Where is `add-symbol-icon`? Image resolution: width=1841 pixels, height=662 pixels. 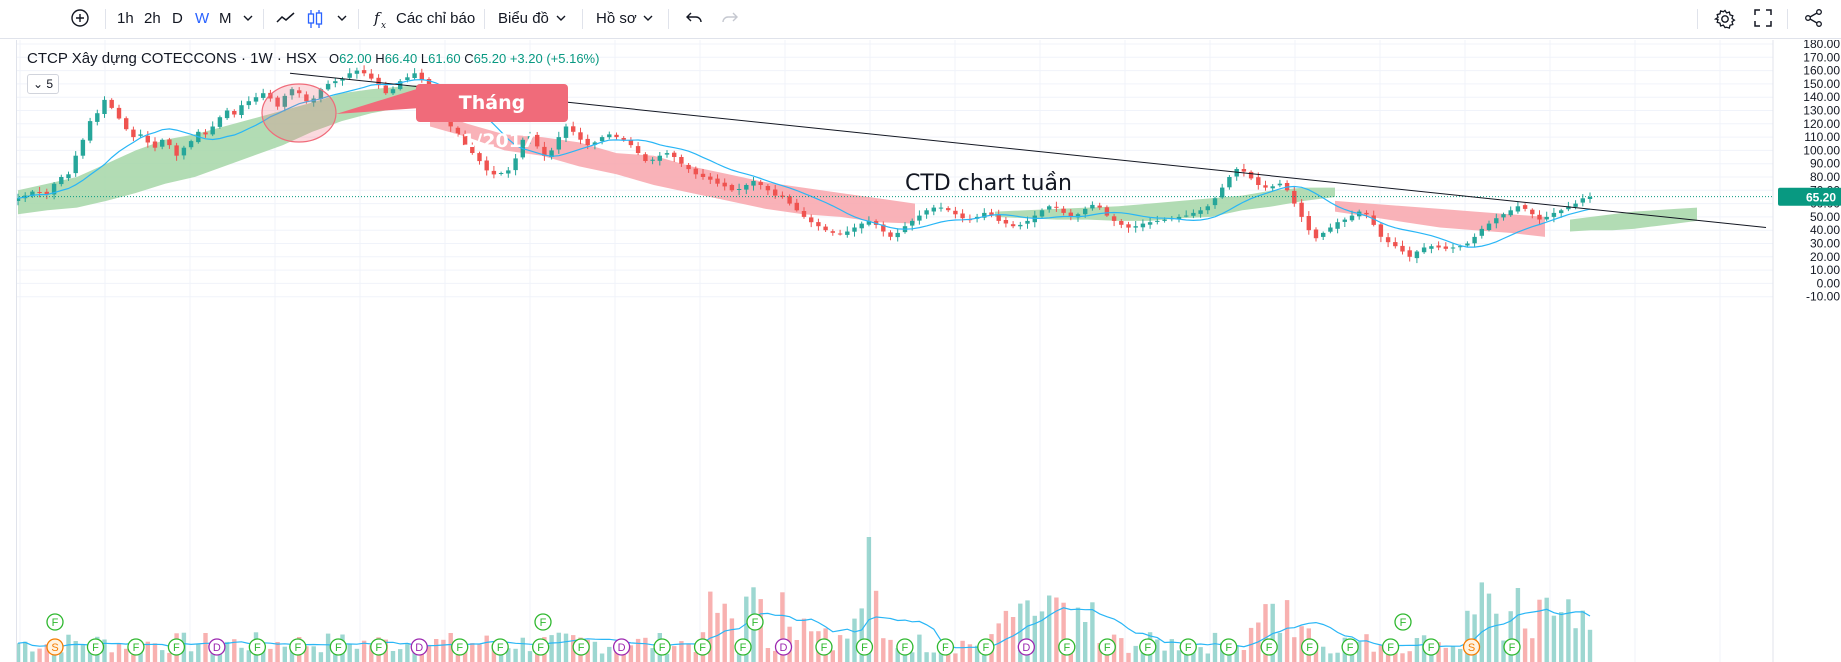 add-symbol-icon is located at coordinates (80, 18).